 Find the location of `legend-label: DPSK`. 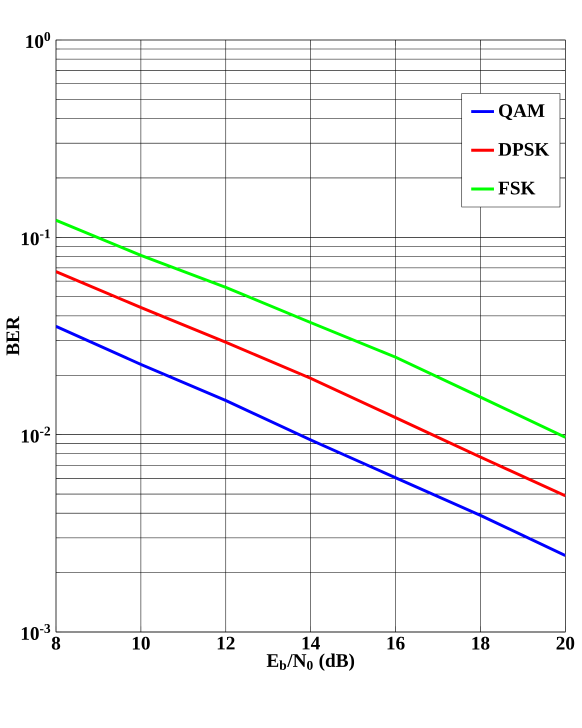

legend-label: DPSK is located at coordinates (524, 149).